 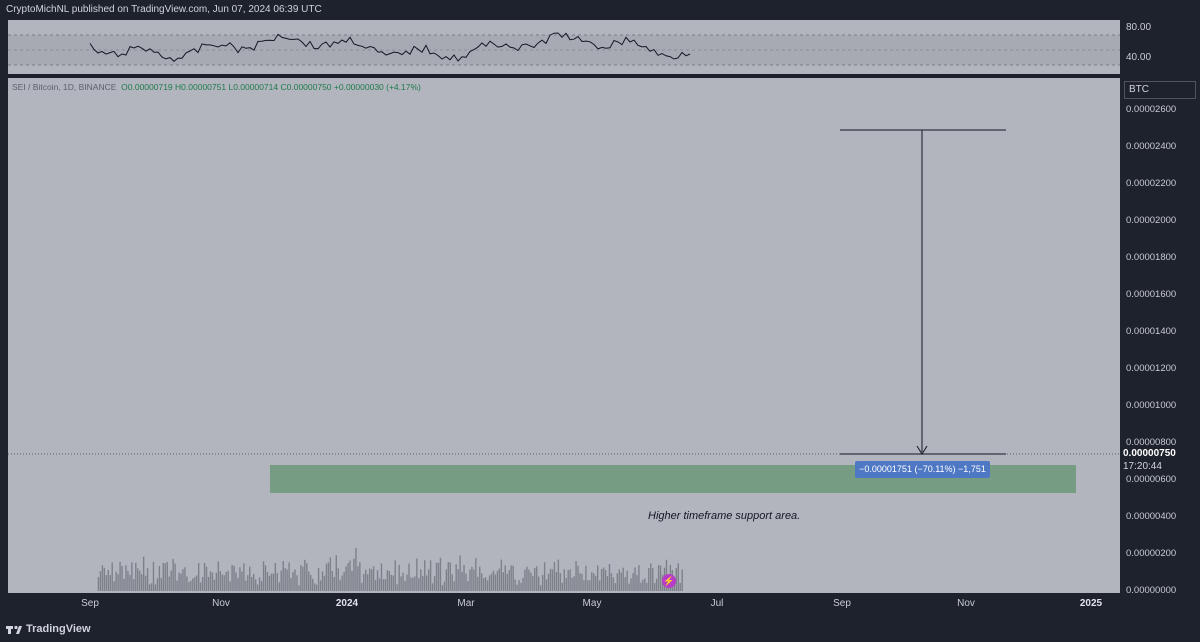 I want to click on lightning-icon: ⚡, so click(x=669, y=581).